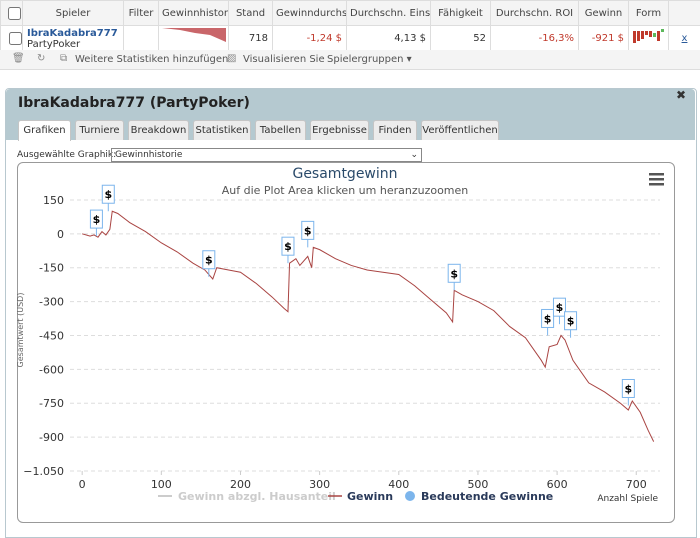 This screenshot has height=538, width=700. I want to click on legend-marker, so click(410, 496).